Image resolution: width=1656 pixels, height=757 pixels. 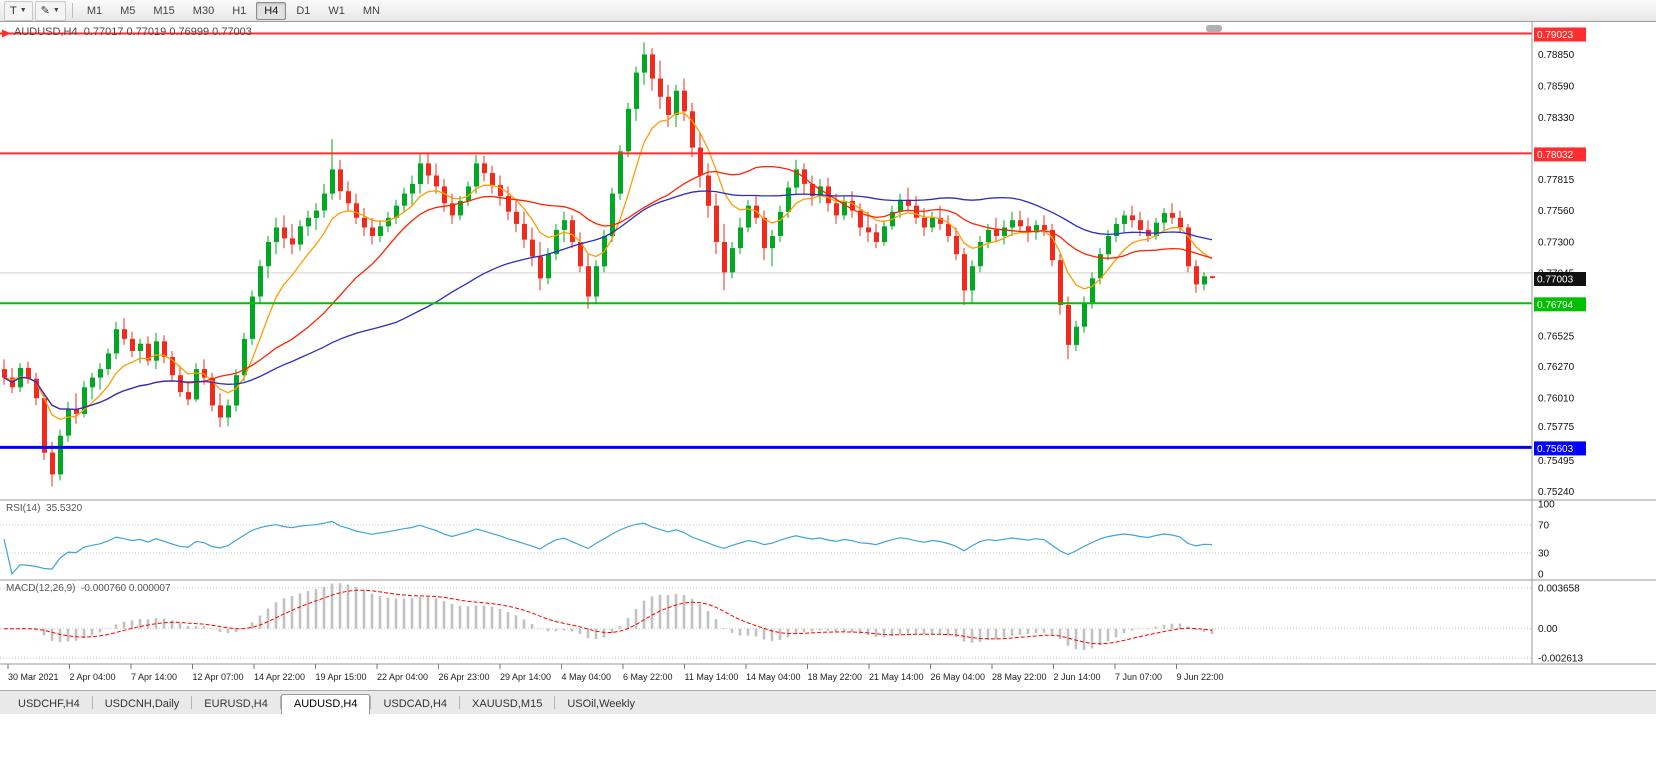 I want to click on time-label: 7 Apr 14:00, so click(x=154, y=677).